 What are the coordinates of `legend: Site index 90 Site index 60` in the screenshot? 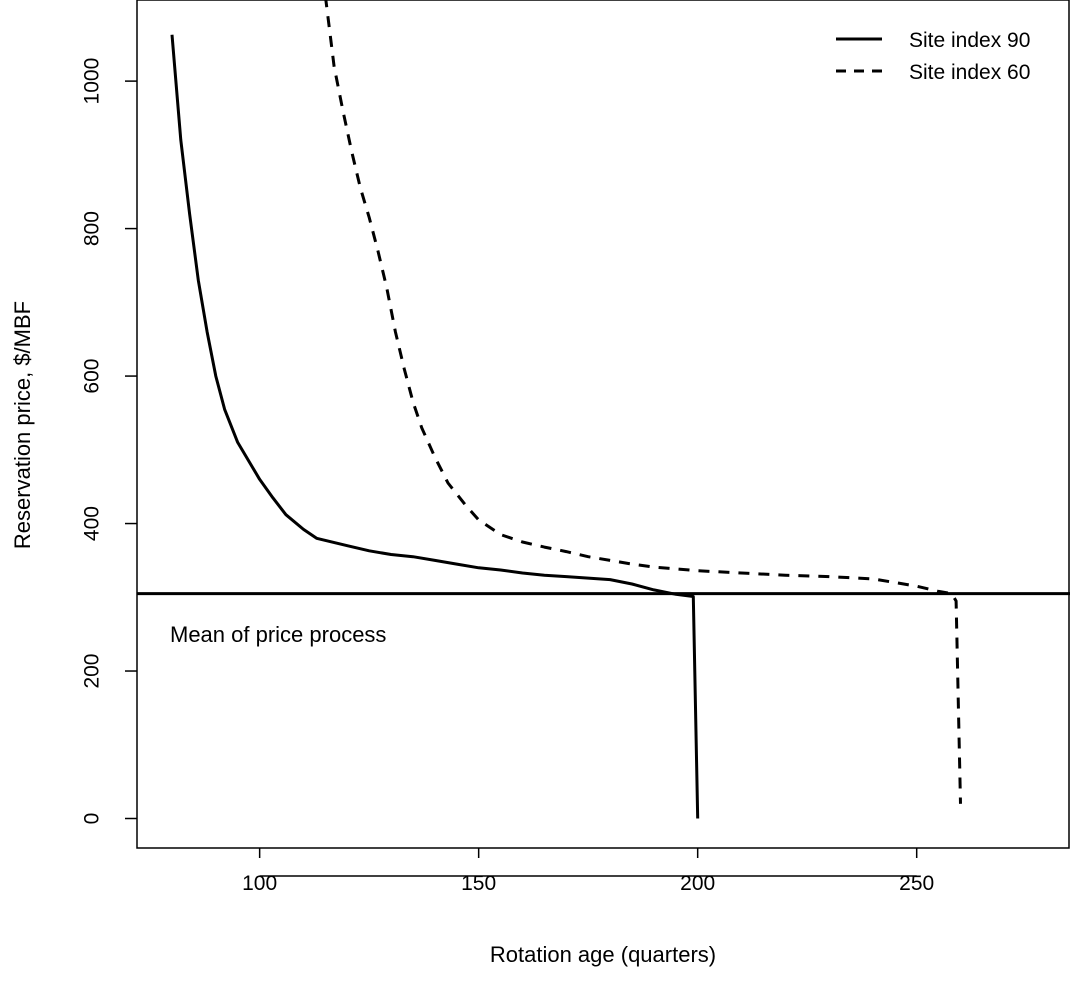 It's located at (933, 56).